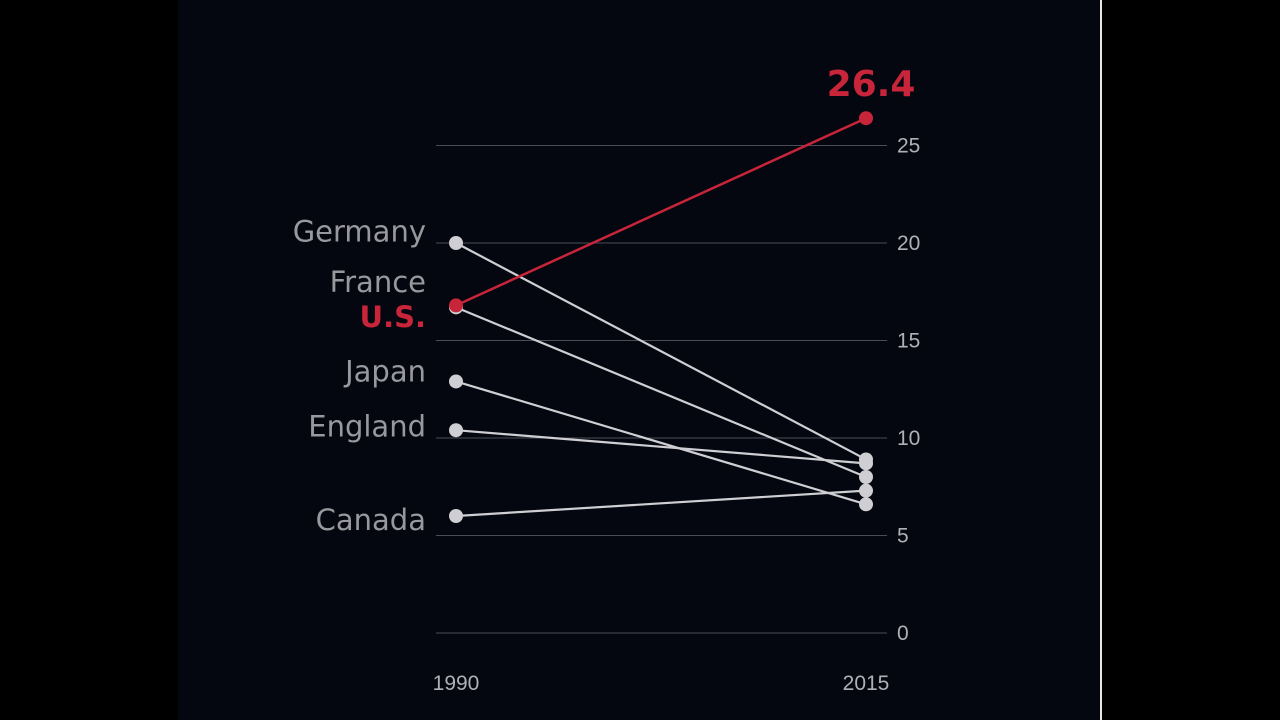 This screenshot has height=720, width=1280. What do you see at coordinates (456, 430) in the screenshot?
I see `point-england-1990` at bounding box center [456, 430].